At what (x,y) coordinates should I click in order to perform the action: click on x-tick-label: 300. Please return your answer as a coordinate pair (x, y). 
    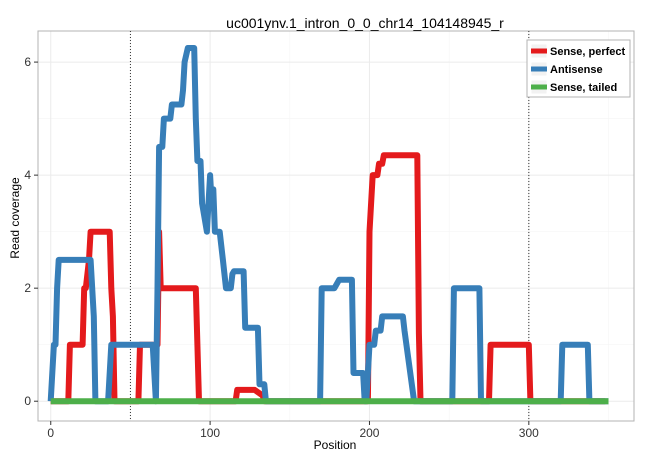
    Looking at the image, I should click on (529, 433).